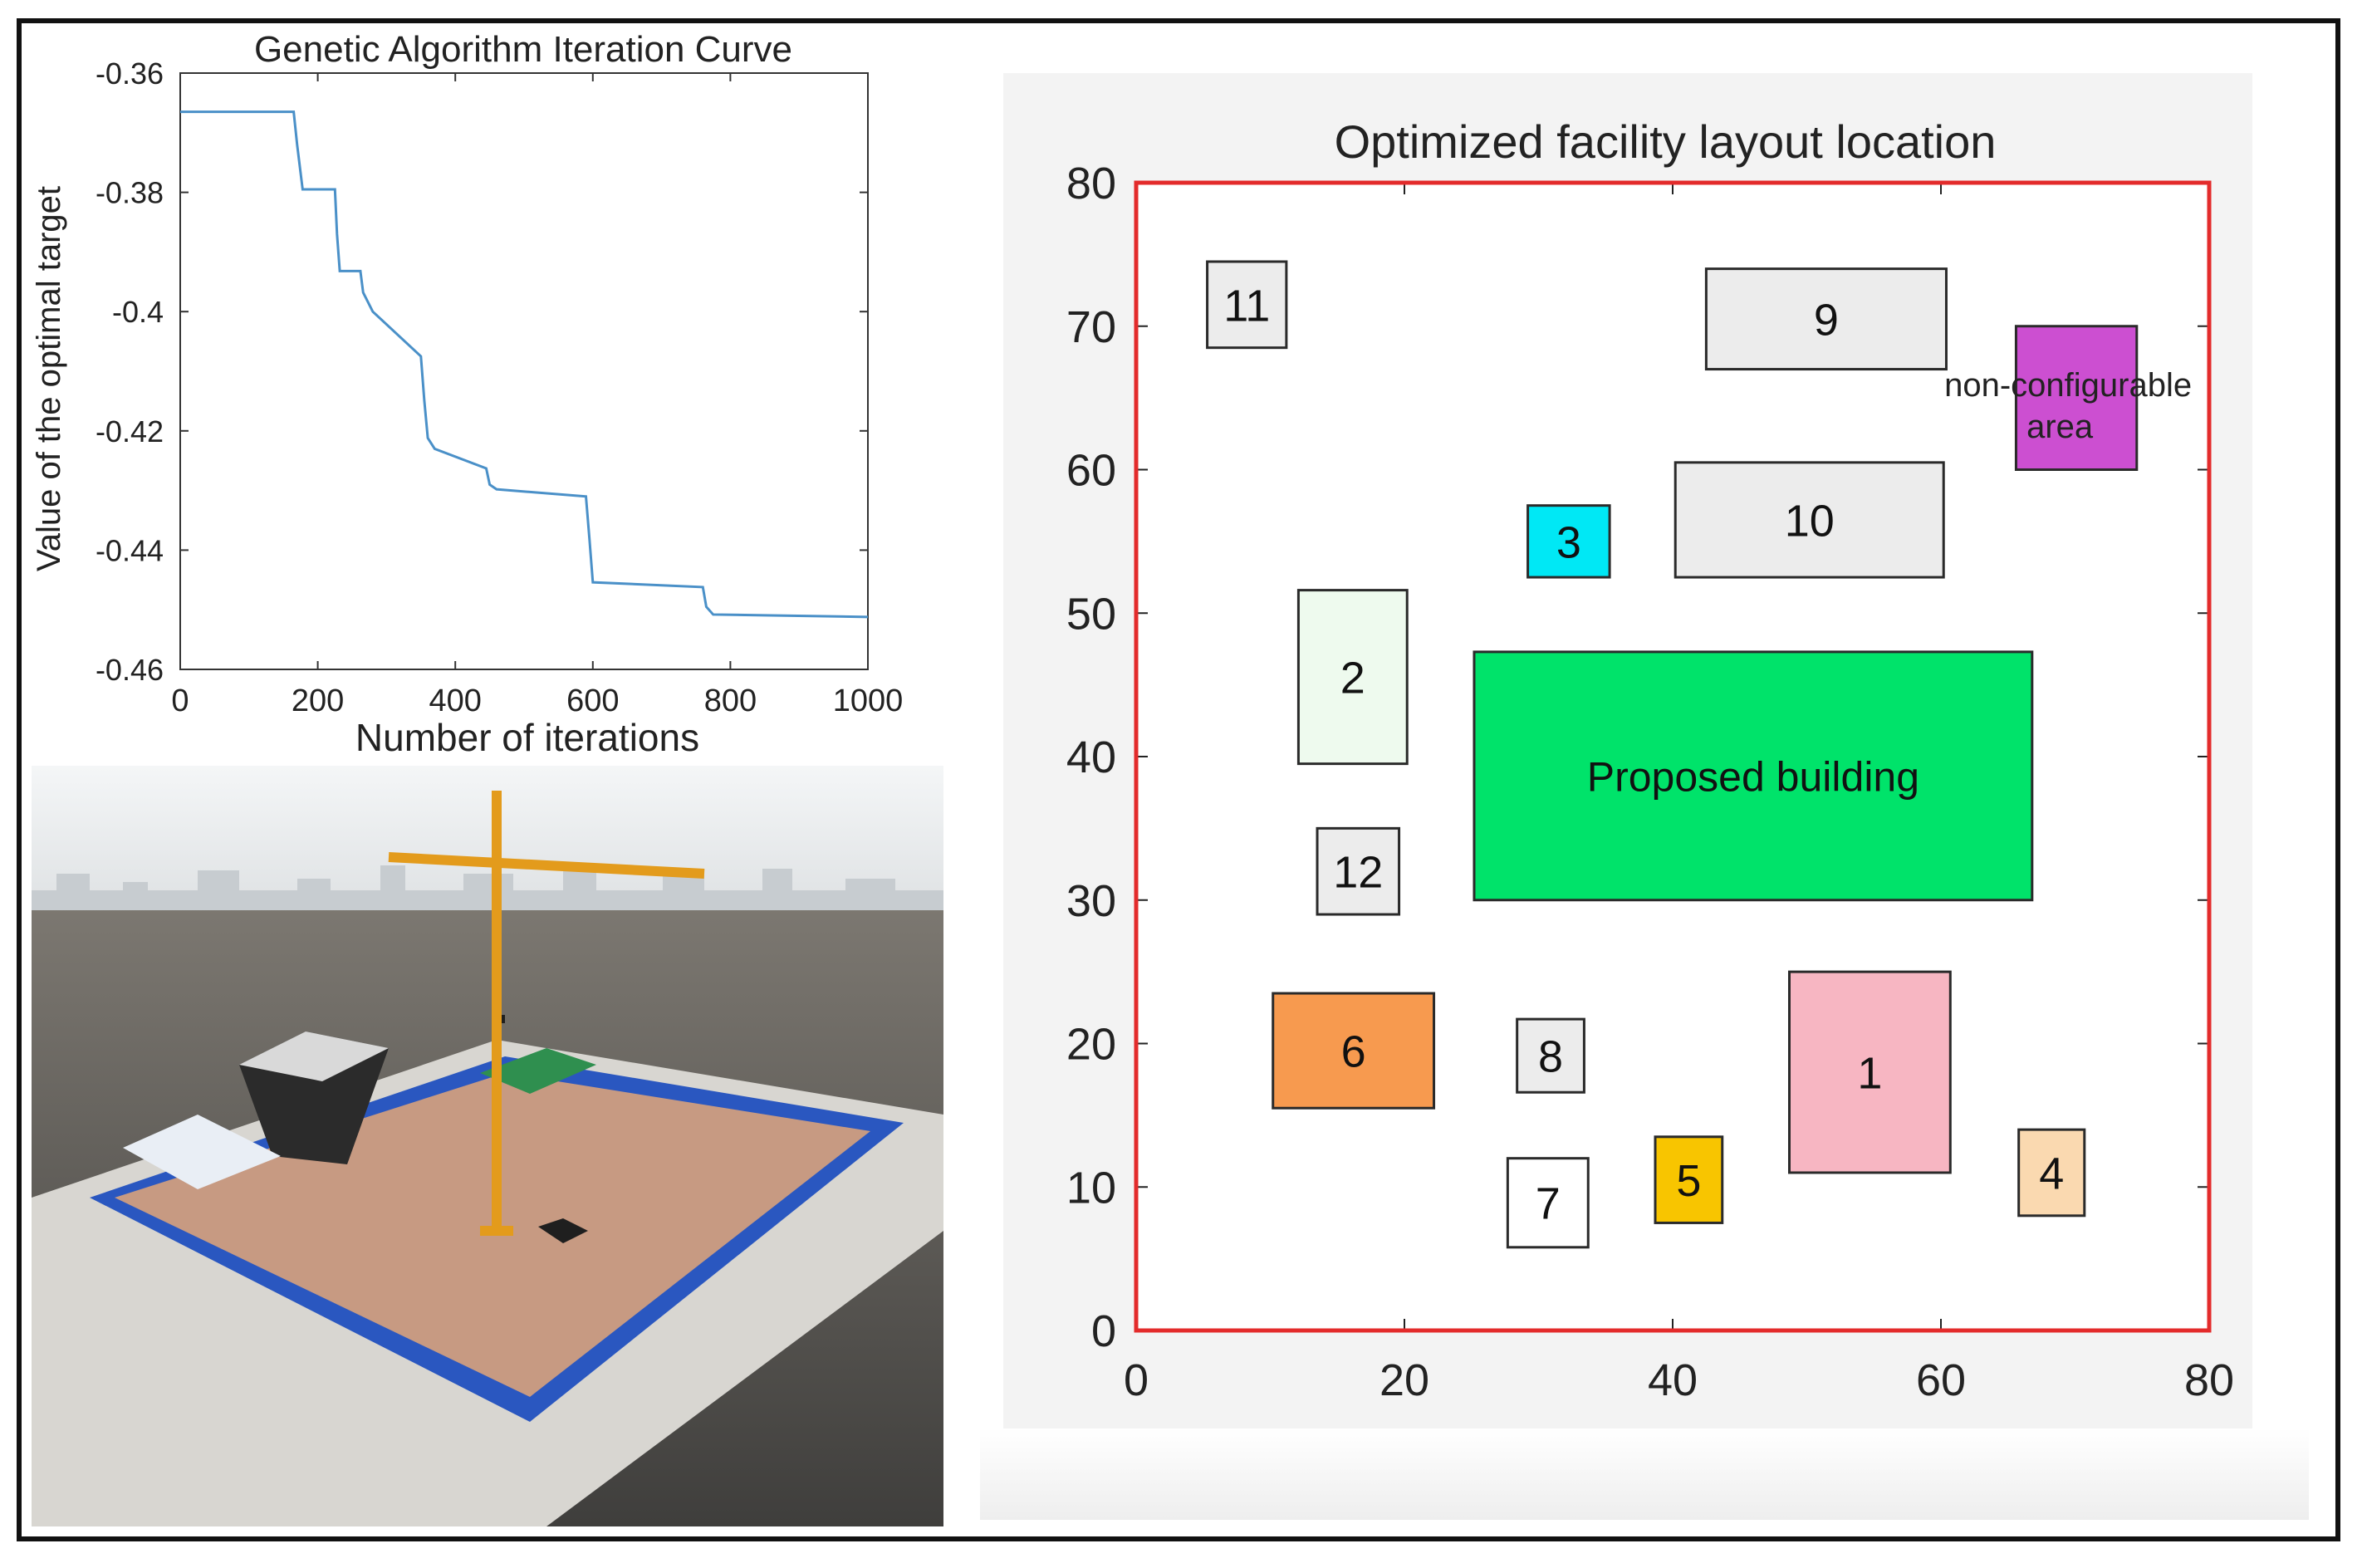 The width and height of the screenshot is (2362, 1568). Describe the element at coordinates (1673, 1380) in the screenshot. I see `layout-x-tick-label: 40` at that location.